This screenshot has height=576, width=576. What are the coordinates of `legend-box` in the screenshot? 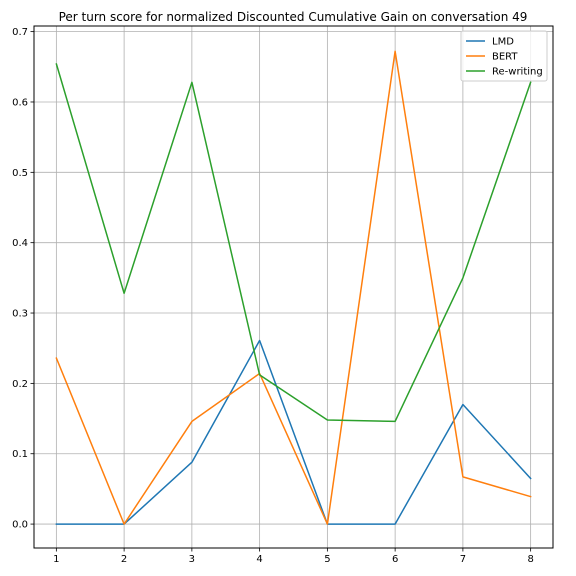 It's located at (504, 56).